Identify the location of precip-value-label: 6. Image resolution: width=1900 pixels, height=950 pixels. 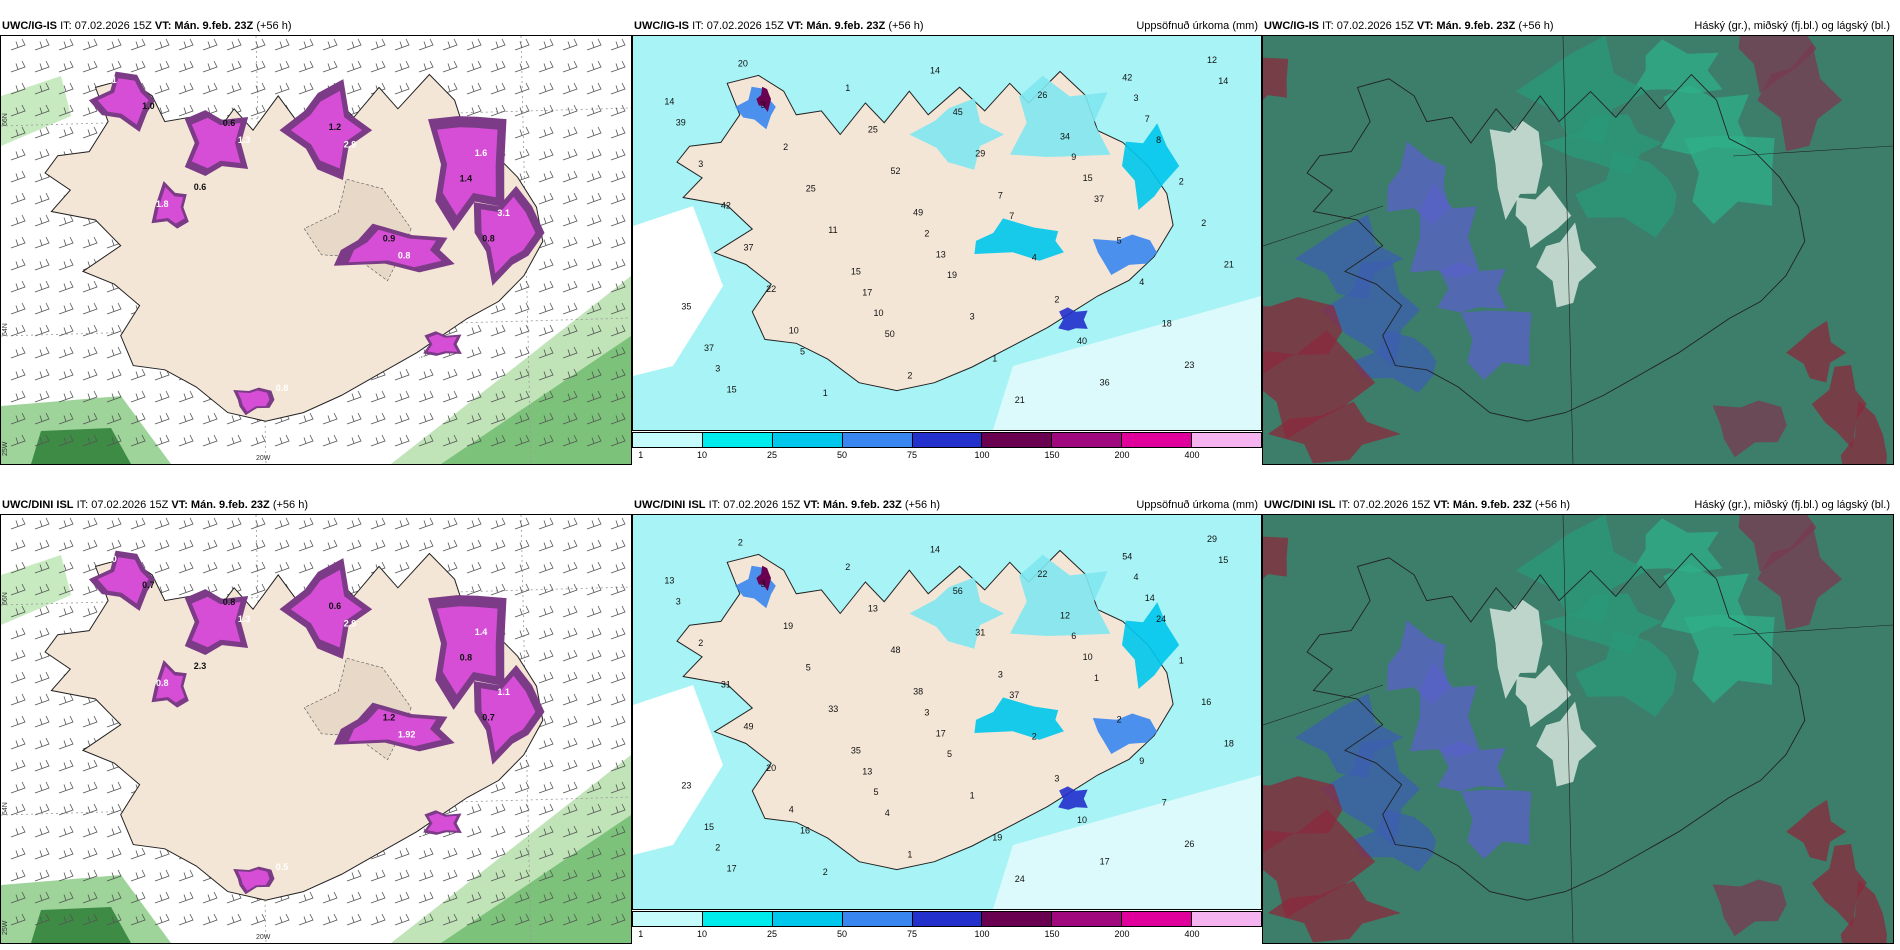
(1073, 636).